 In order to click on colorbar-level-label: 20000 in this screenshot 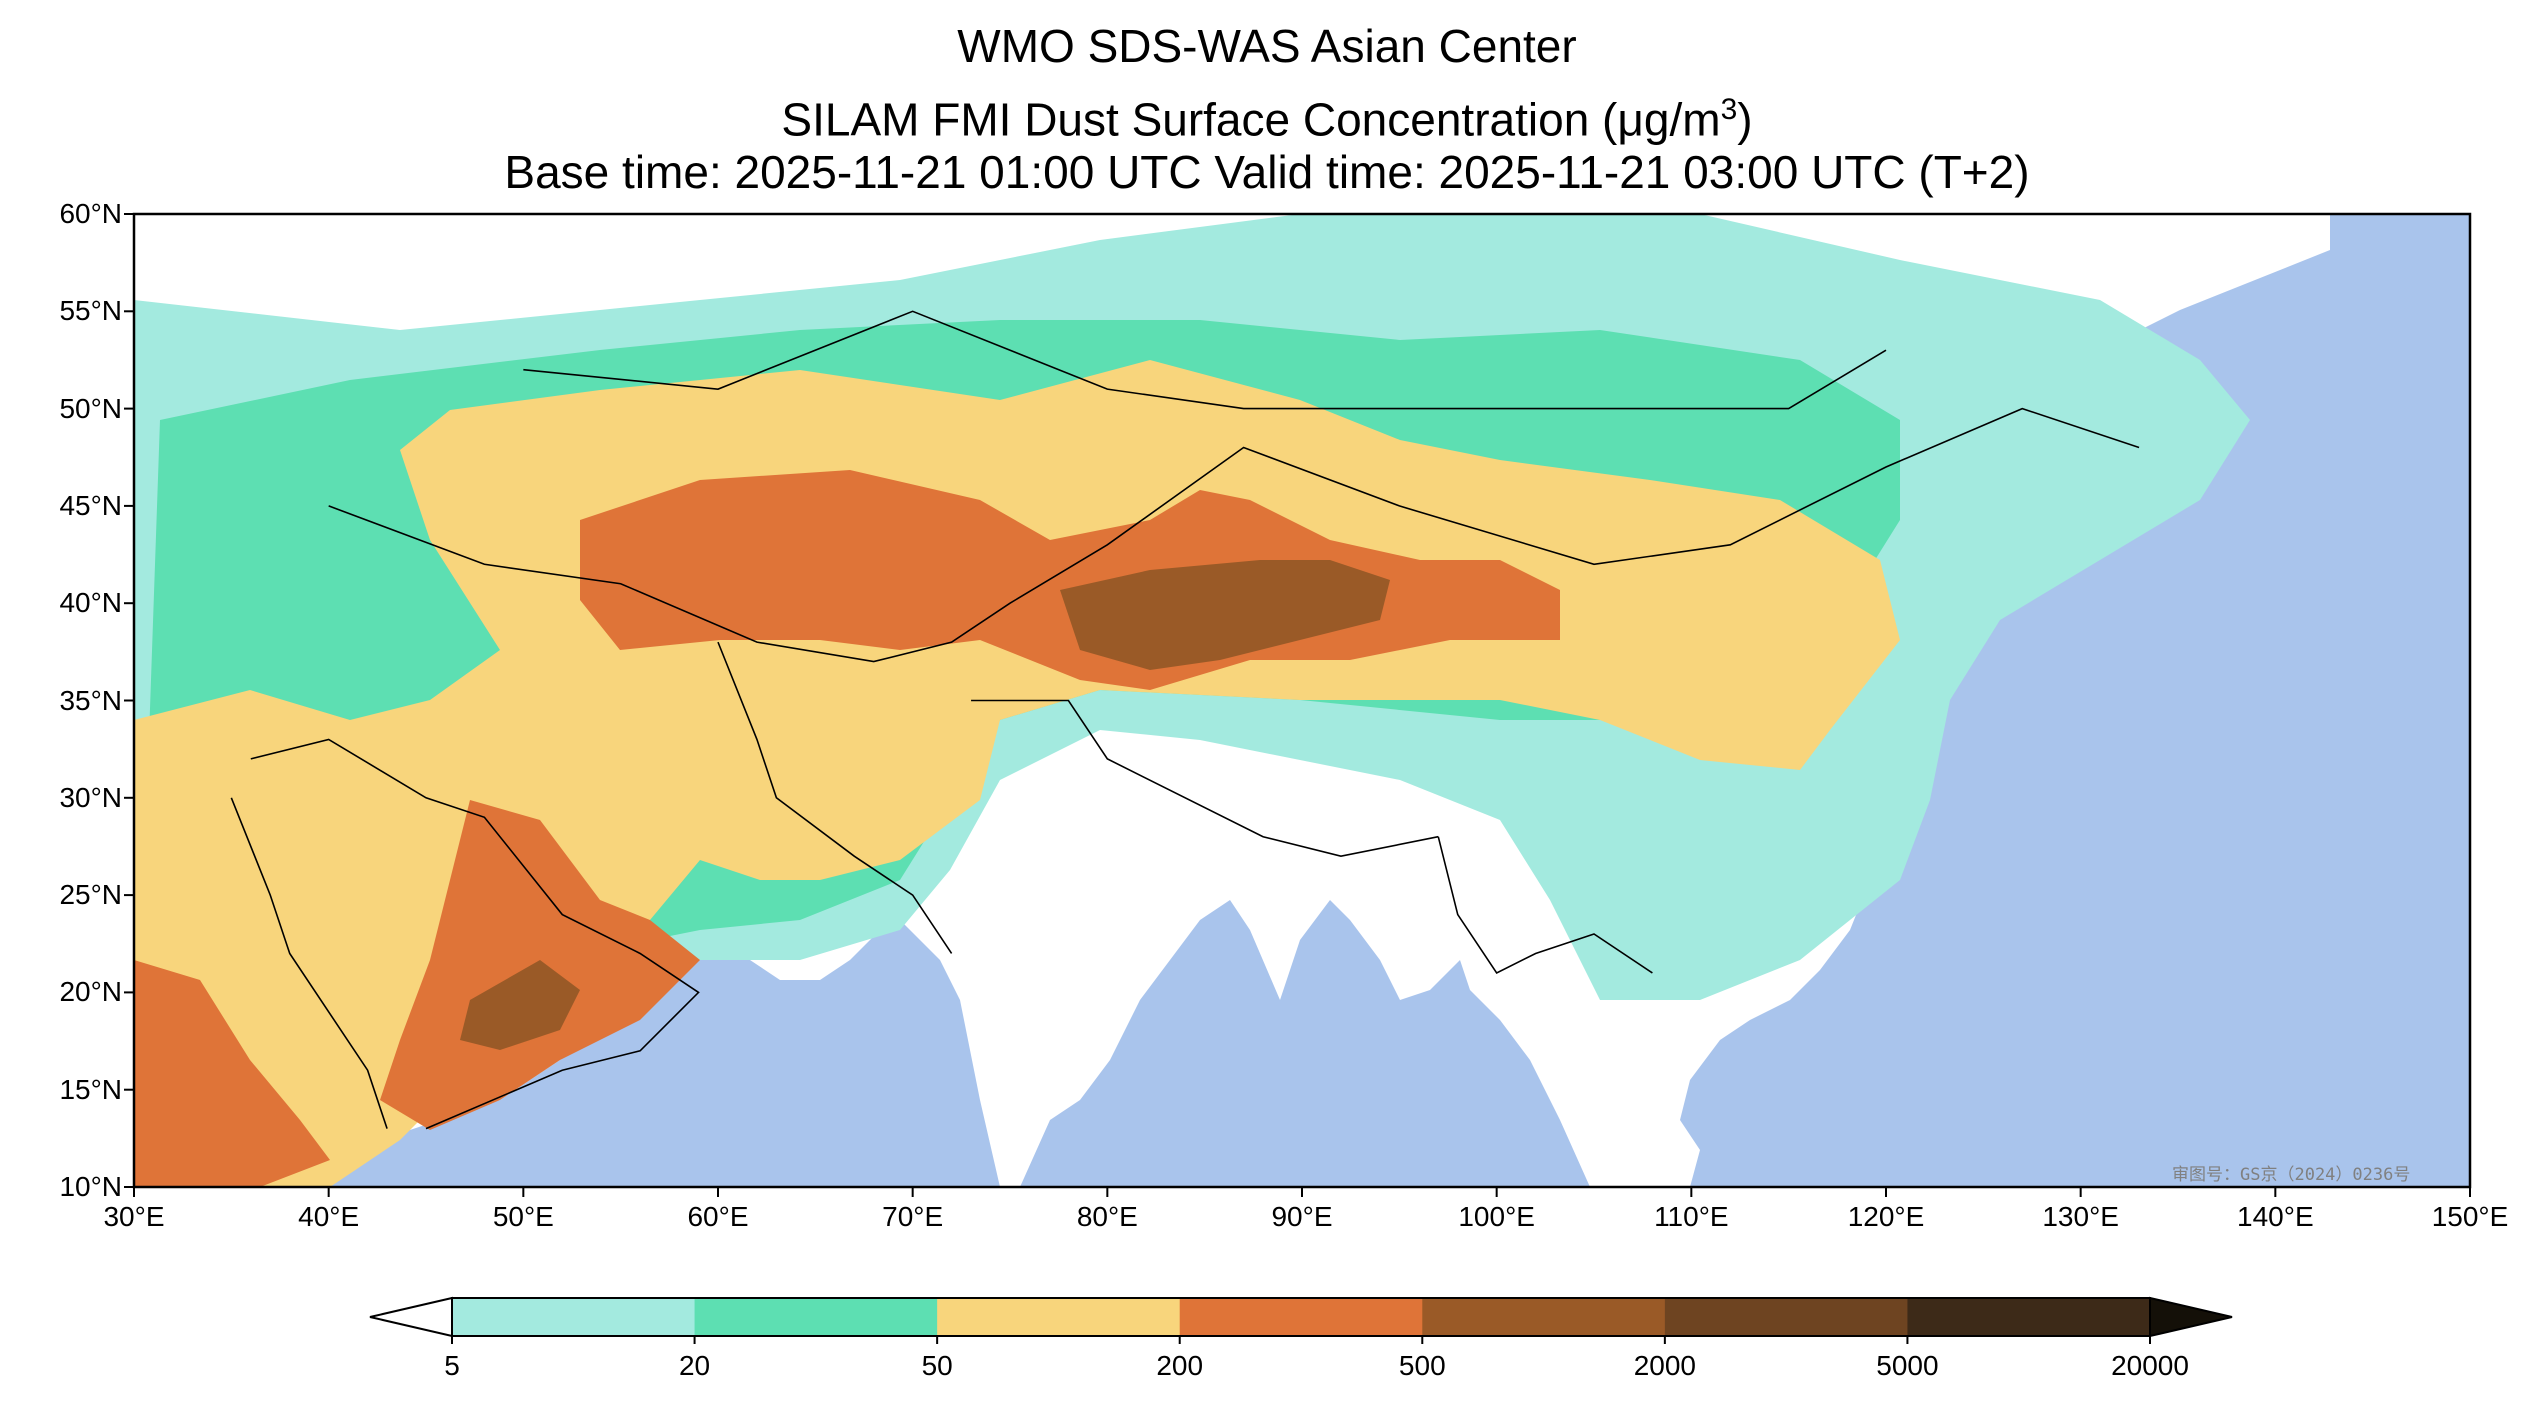, I will do `click(2150, 1365)`.